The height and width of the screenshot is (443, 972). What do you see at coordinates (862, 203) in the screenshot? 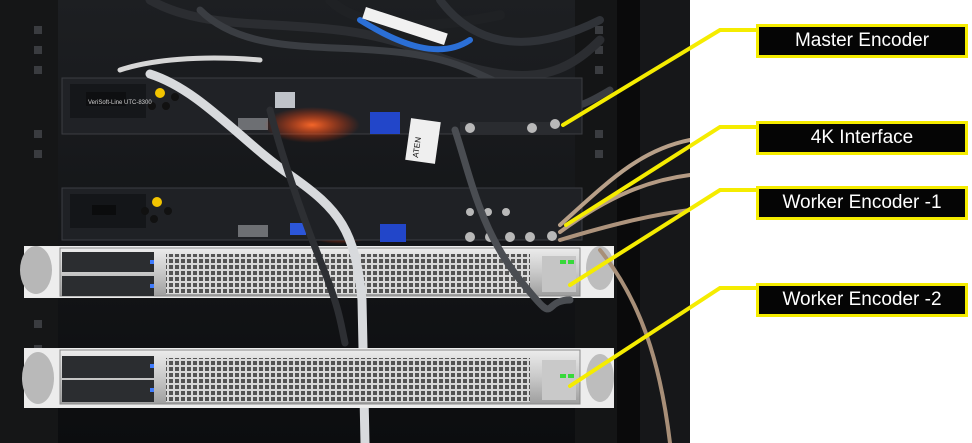
I see `worker-encoder-1-label: Worker Encoder -1` at bounding box center [862, 203].